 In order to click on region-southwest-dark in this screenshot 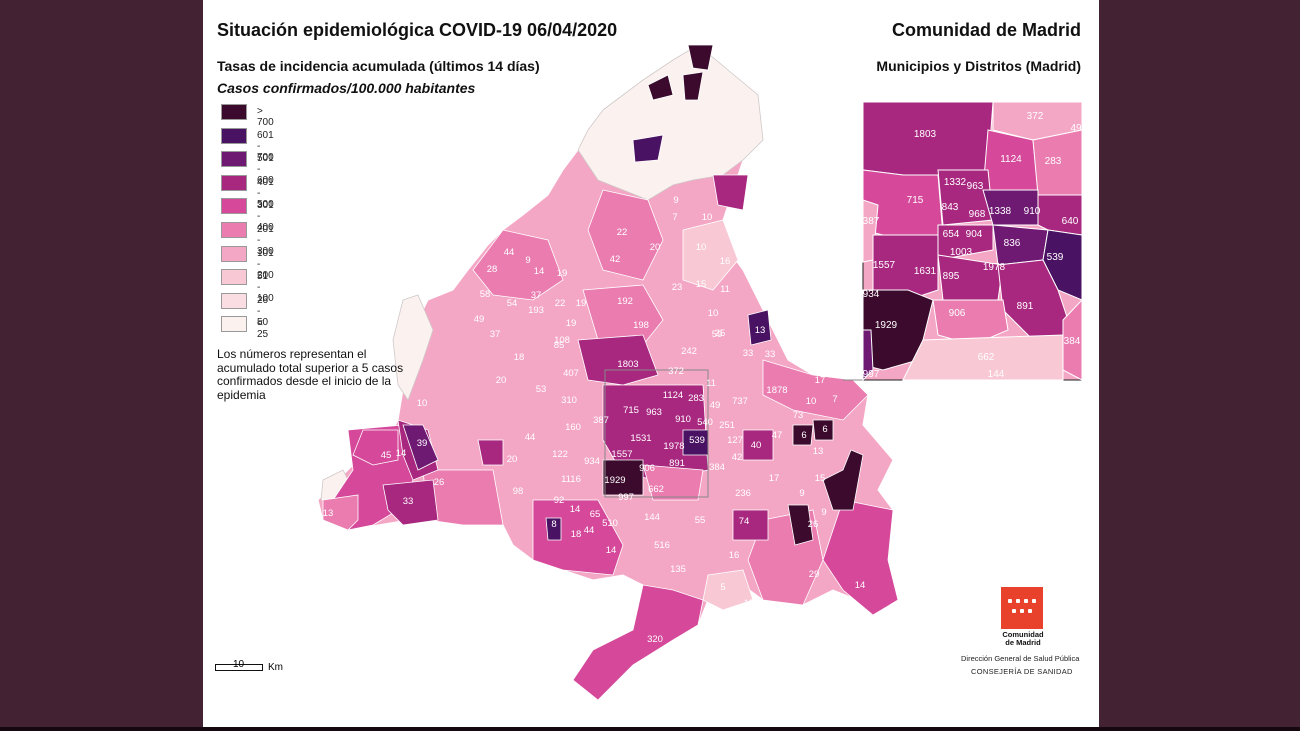, I will do `click(553, 529)`.